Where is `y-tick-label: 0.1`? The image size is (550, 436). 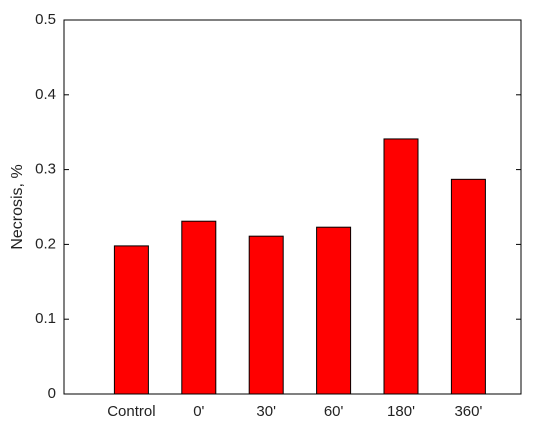 y-tick-label: 0.1 is located at coordinates (45, 318).